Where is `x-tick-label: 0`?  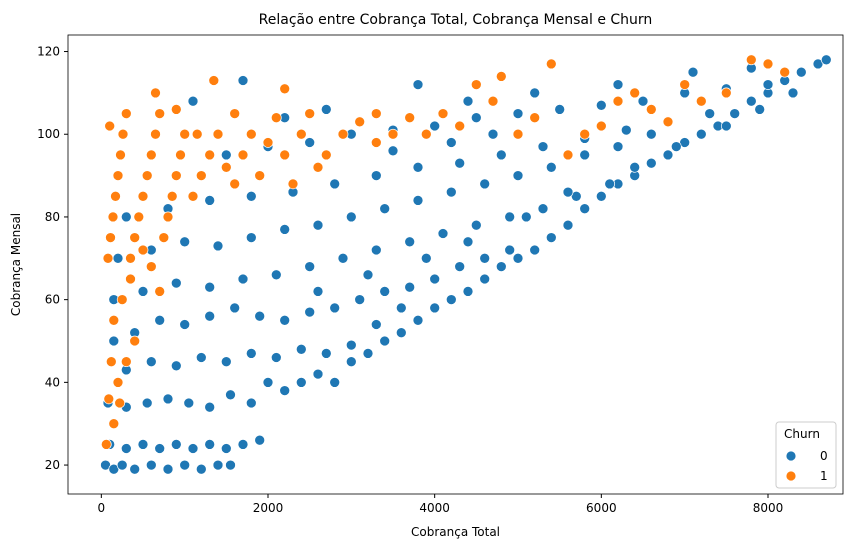
x-tick-label: 0 is located at coordinates (102, 508).